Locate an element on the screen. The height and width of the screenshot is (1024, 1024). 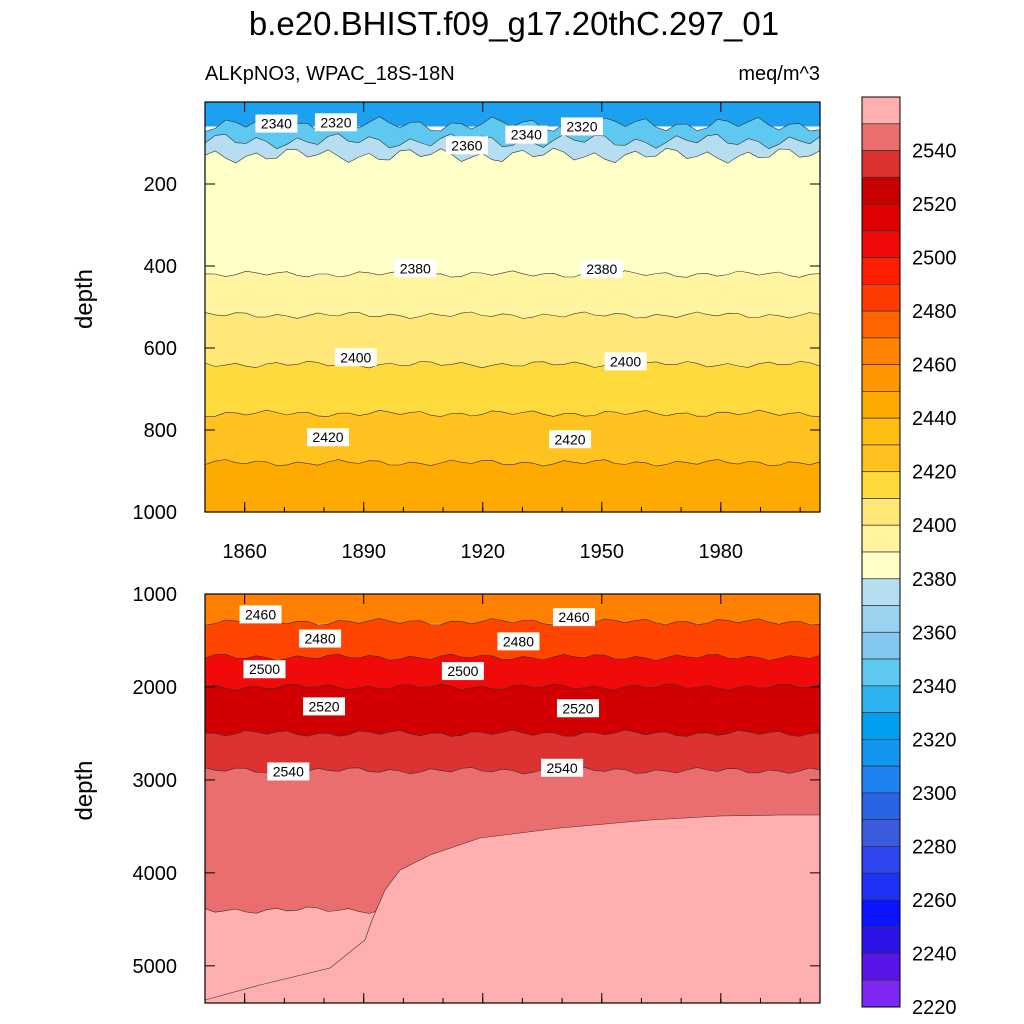
chart-title: b.e20.BHIST.f09_g17.20thC.297_01 is located at coordinates (514, 23).